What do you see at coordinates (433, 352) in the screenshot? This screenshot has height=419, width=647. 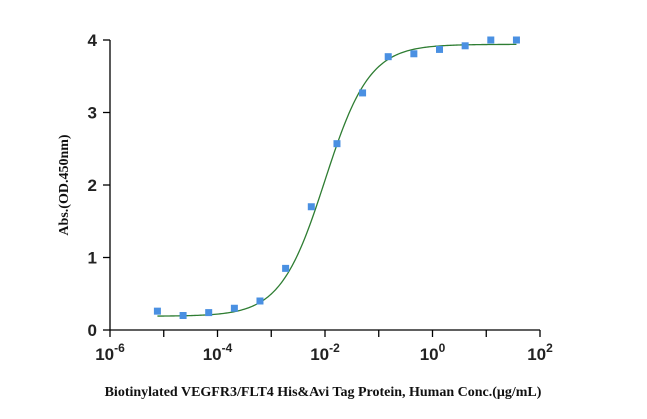 I see `x-tick-label: 10⁰` at bounding box center [433, 352].